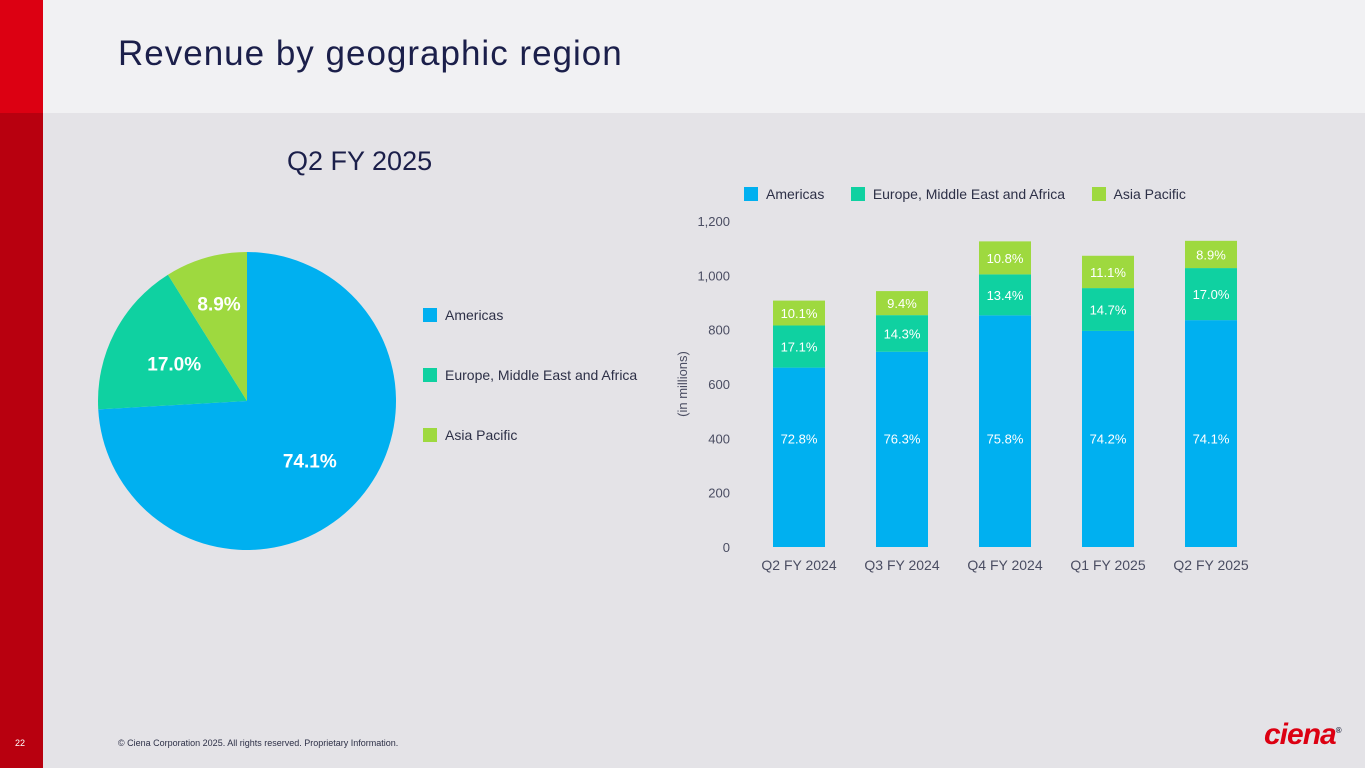 The width and height of the screenshot is (1365, 768). I want to click on x-tick-label: Q2 FY 2025, so click(1210, 565).